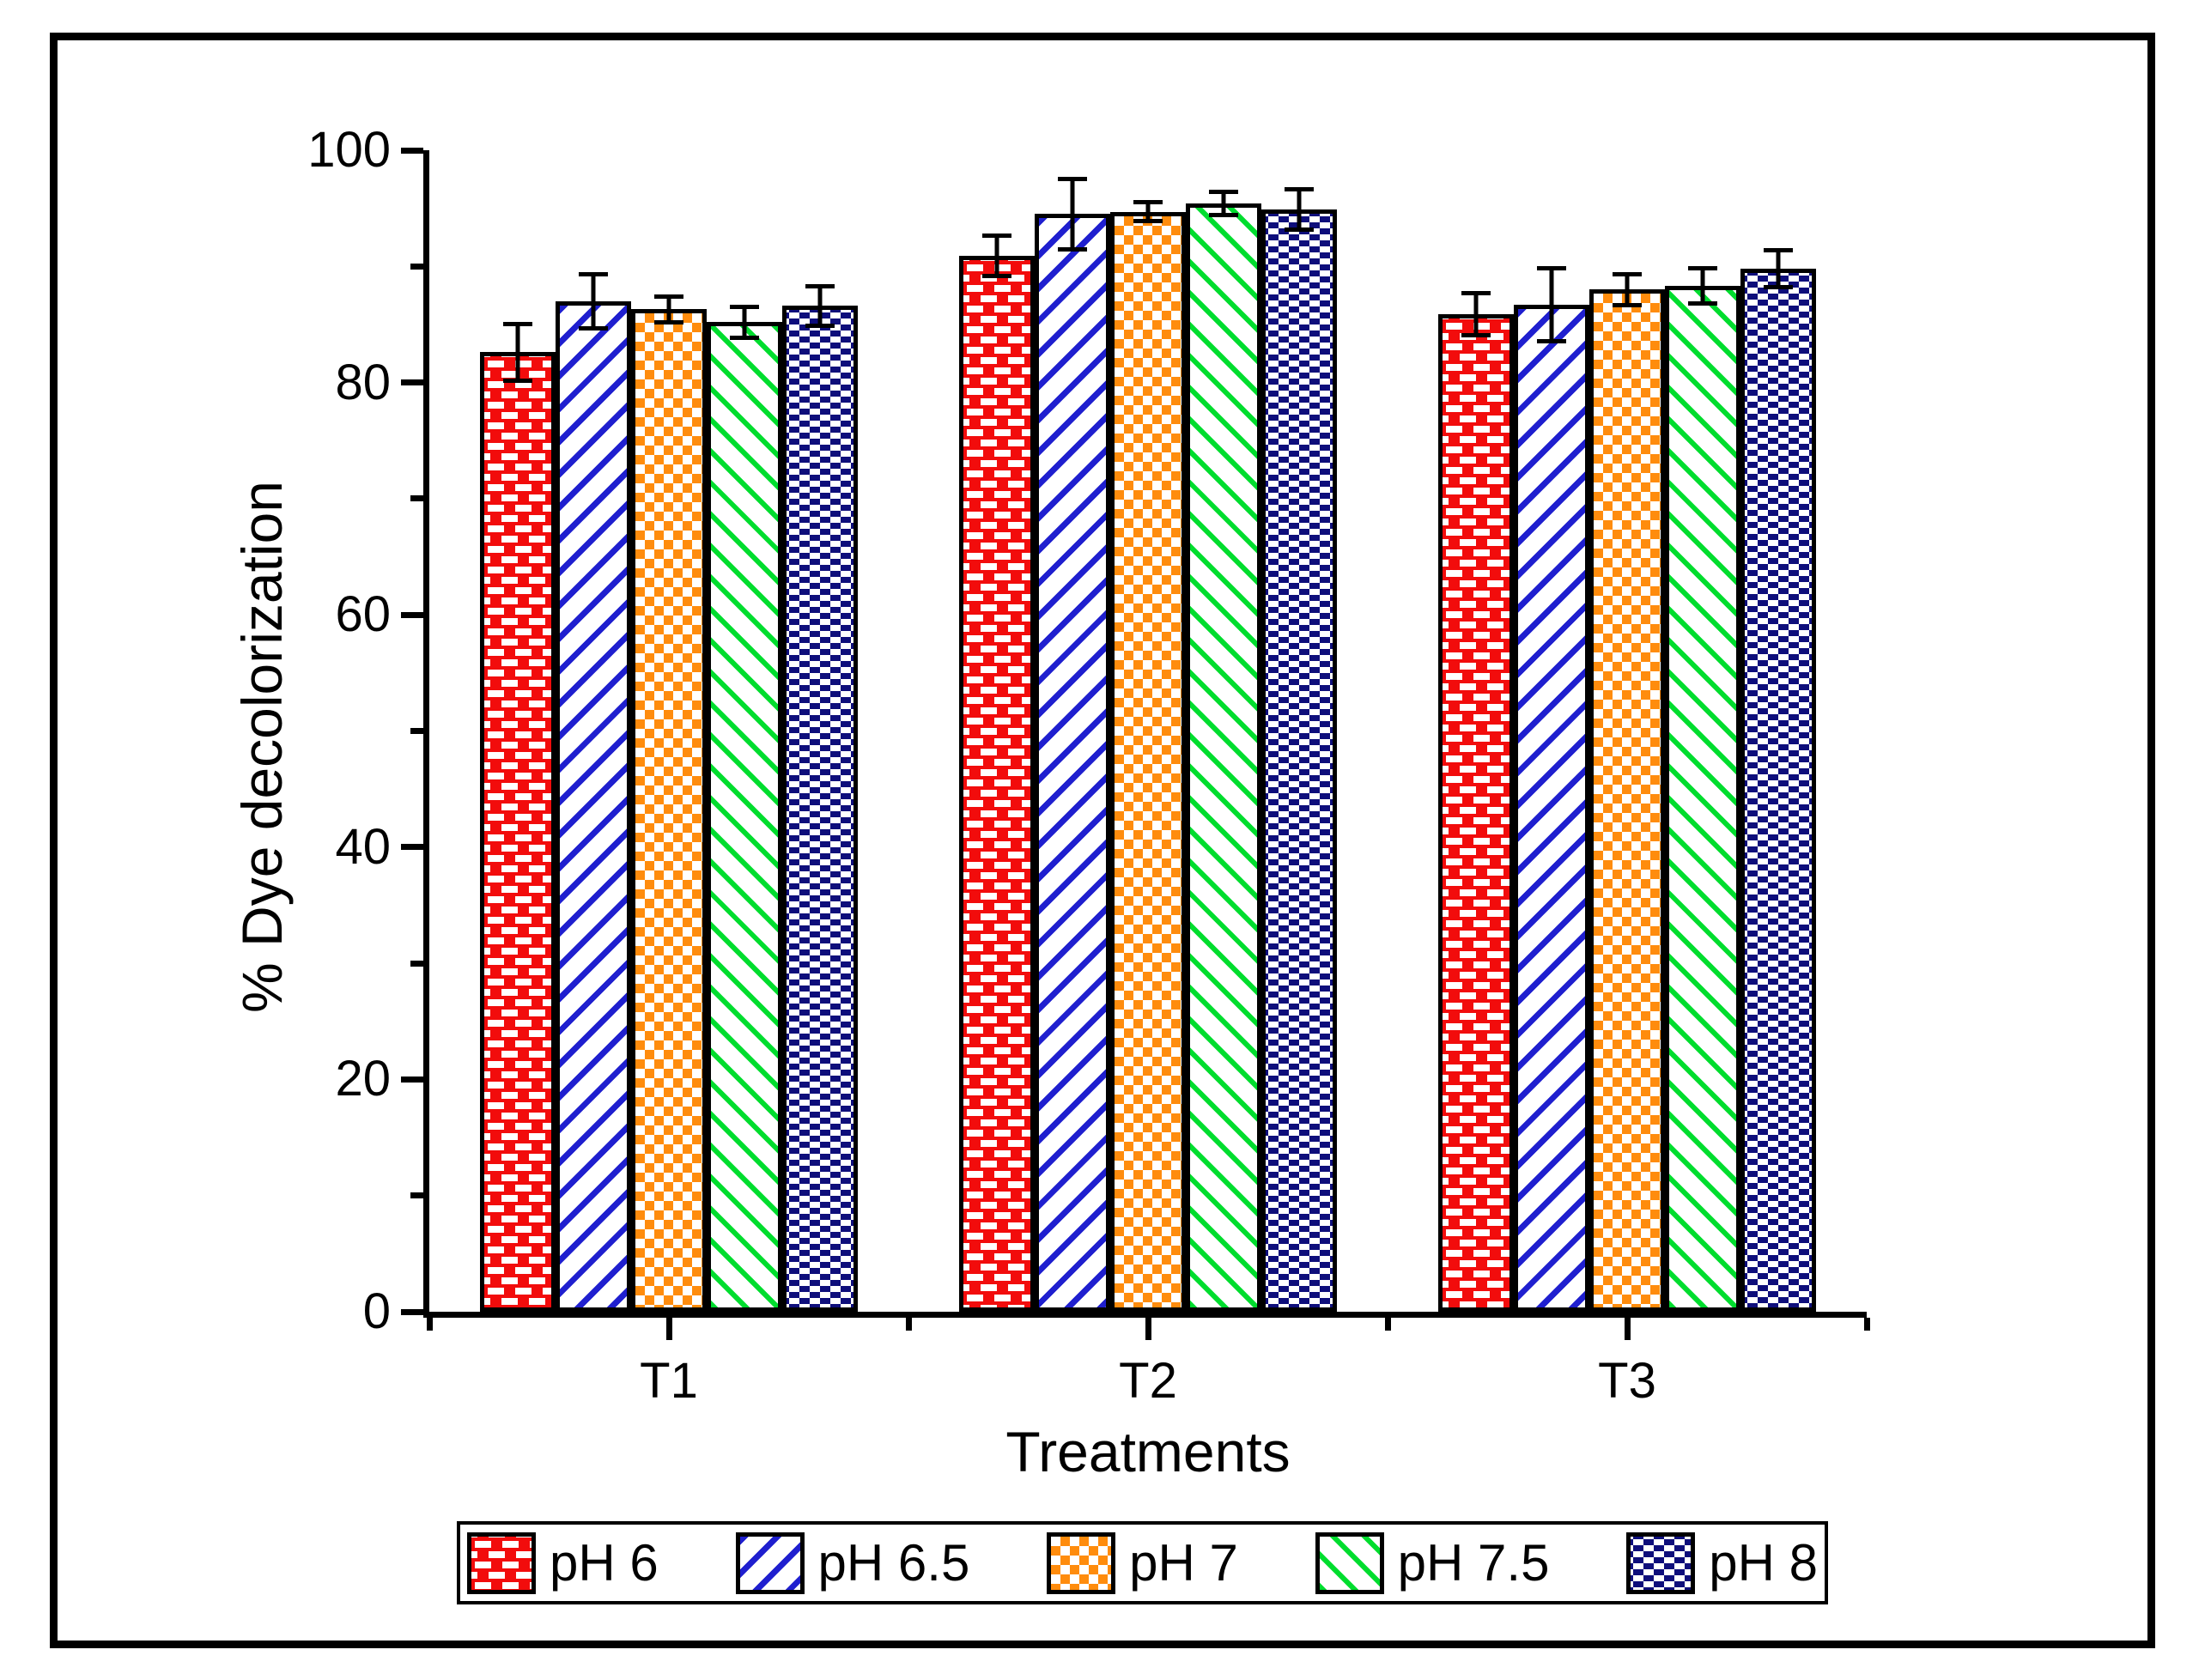 Image resolution: width=2205 pixels, height=1680 pixels. What do you see at coordinates (1081, 1563) in the screenshot?
I see `legend-swatch-orange-checker` at bounding box center [1081, 1563].